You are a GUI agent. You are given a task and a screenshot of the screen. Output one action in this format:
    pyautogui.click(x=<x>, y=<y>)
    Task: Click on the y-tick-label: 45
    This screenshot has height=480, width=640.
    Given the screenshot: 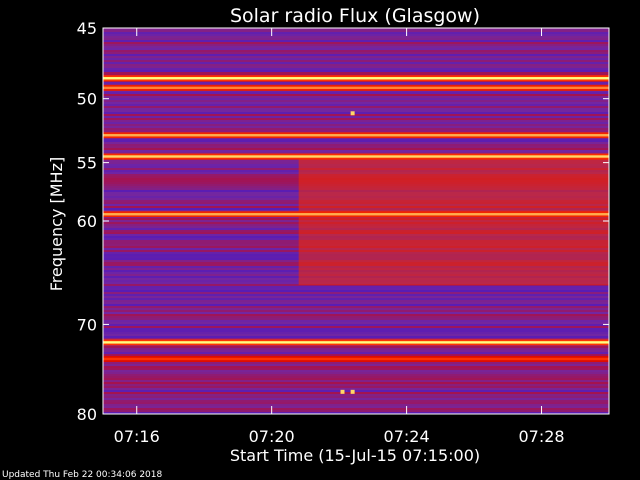 What is the action you would take?
    pyautogui.click(x=87, y=28)
    